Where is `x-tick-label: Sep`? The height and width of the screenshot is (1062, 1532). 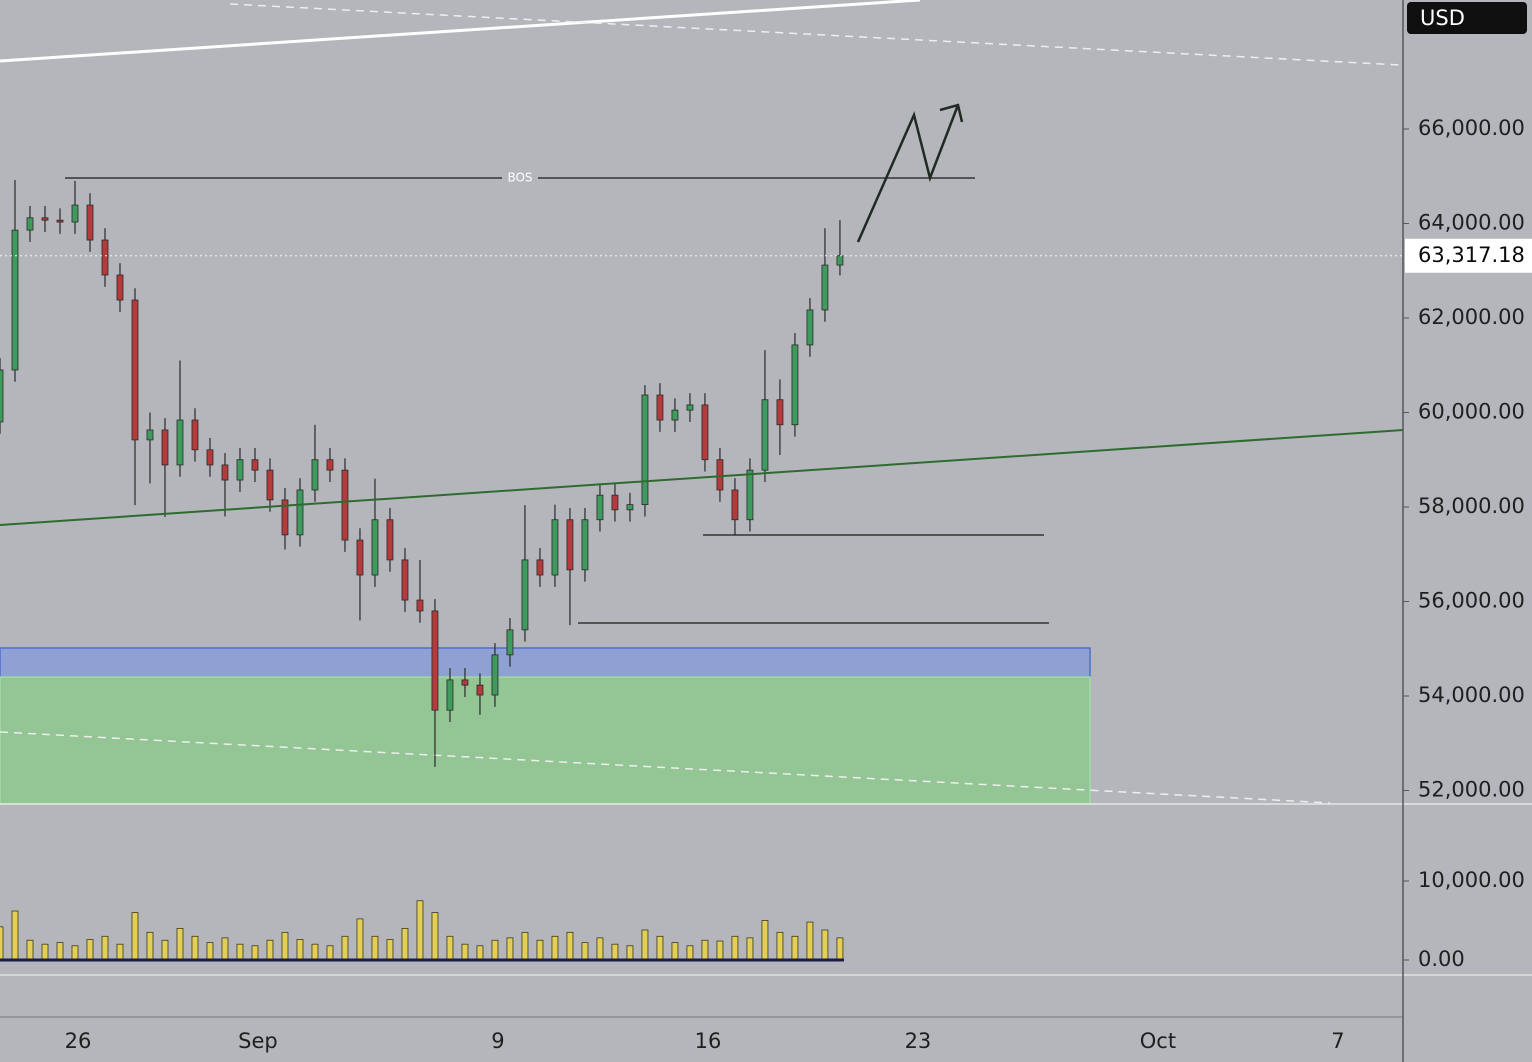
x-tick-label: Sep is located at coordinates (258, 1041).